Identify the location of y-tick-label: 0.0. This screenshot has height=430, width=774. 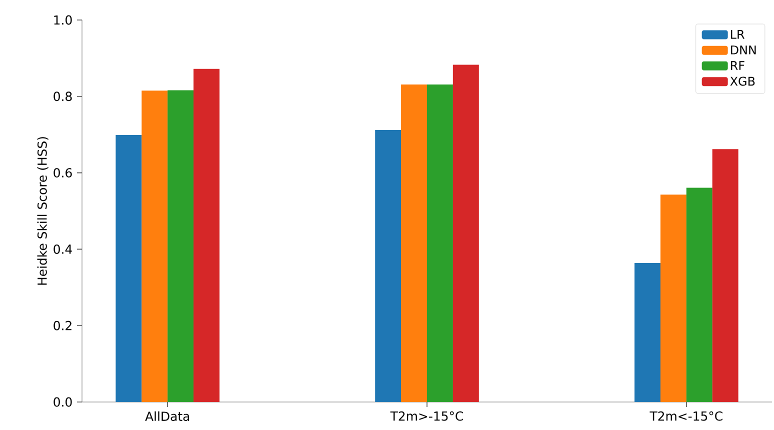
(63, 402).